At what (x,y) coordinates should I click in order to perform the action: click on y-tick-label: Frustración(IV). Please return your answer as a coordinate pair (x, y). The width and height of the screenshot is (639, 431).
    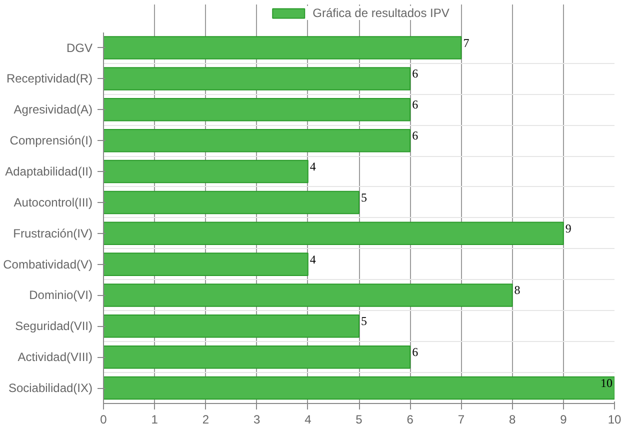
    Looking at the image, I should click on (53, 233).